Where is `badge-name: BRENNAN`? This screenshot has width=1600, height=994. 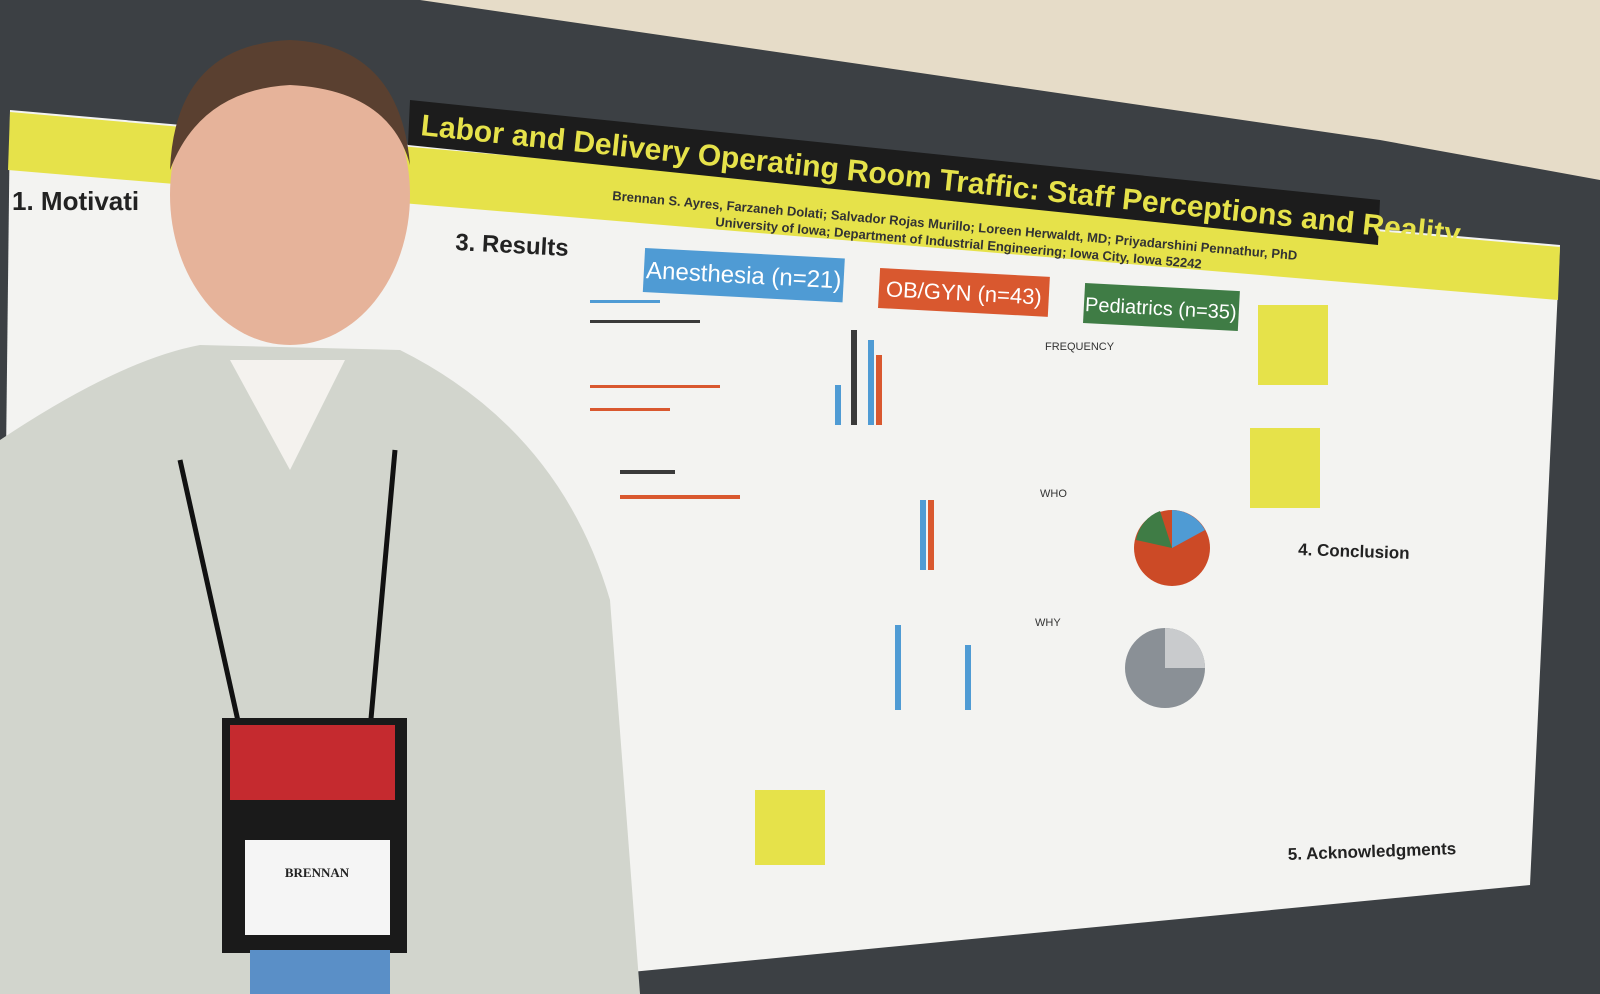 badge-name: BRENNAN is located at coordinates (317, 872).